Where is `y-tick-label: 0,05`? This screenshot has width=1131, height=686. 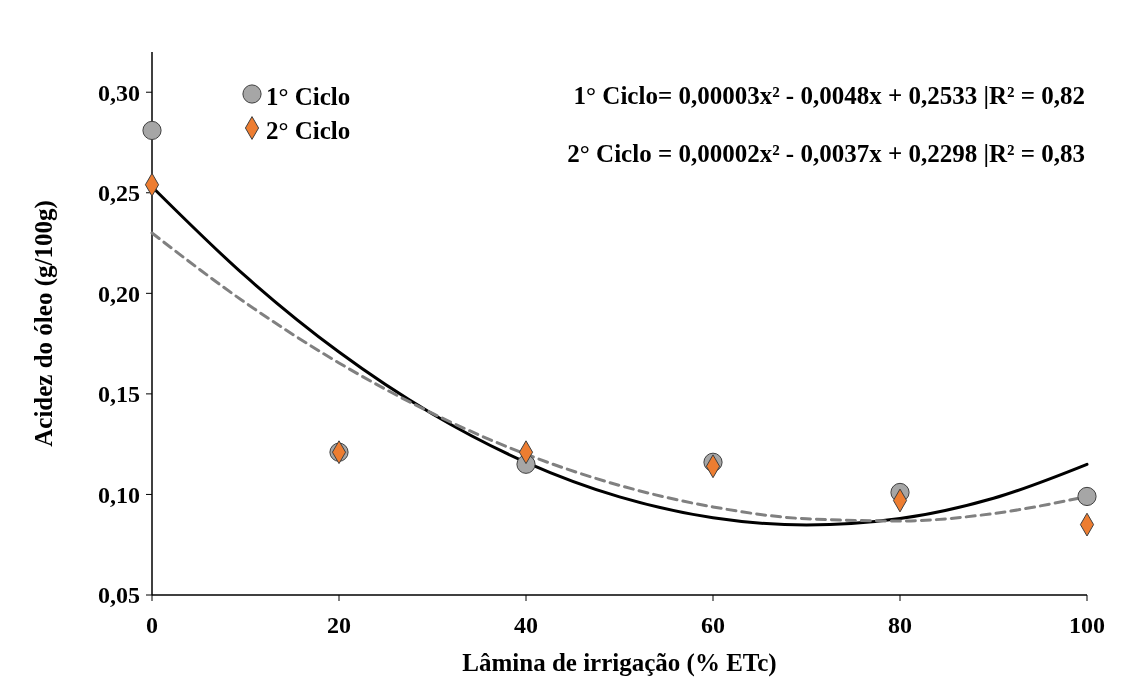
y-tick-label: 0,05 is located at coordinates (119, 595).